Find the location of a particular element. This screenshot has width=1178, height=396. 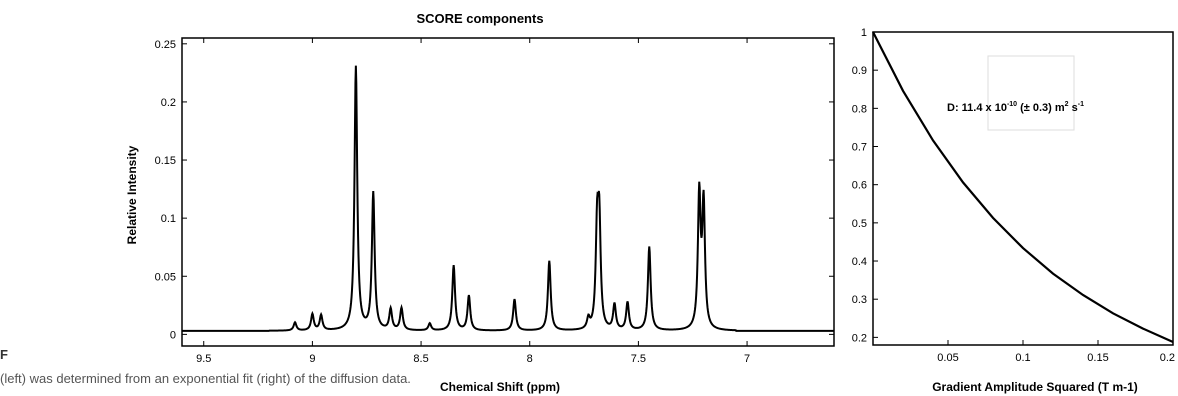

x-tick-label: 0.1 is located at coordinates (1022, 358).